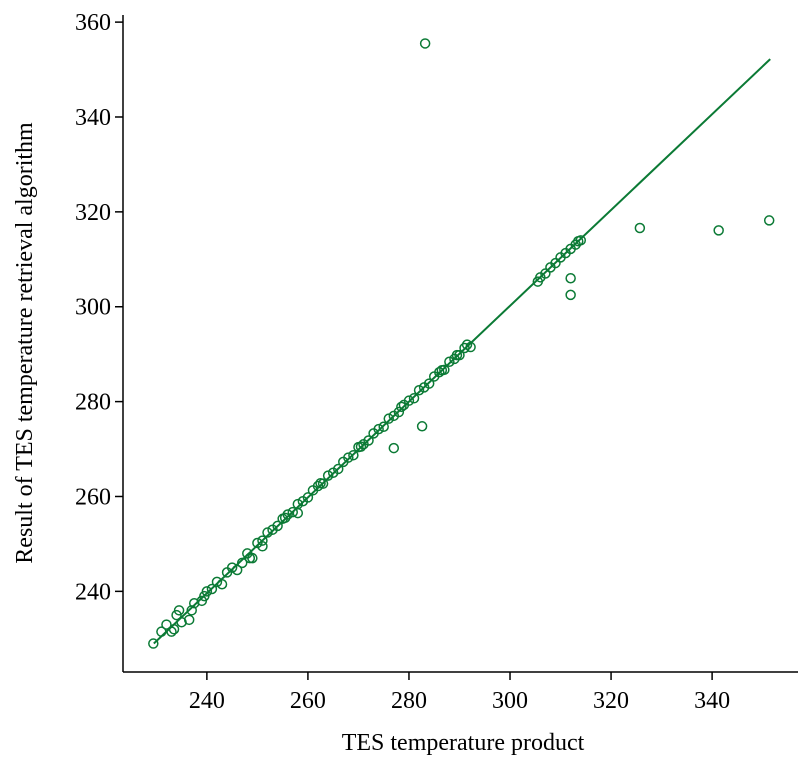 The image size is (800, 767). Describe the element at coordinates (712, 701) in the screenshot. I see `x-tick-label: 340` at that location.